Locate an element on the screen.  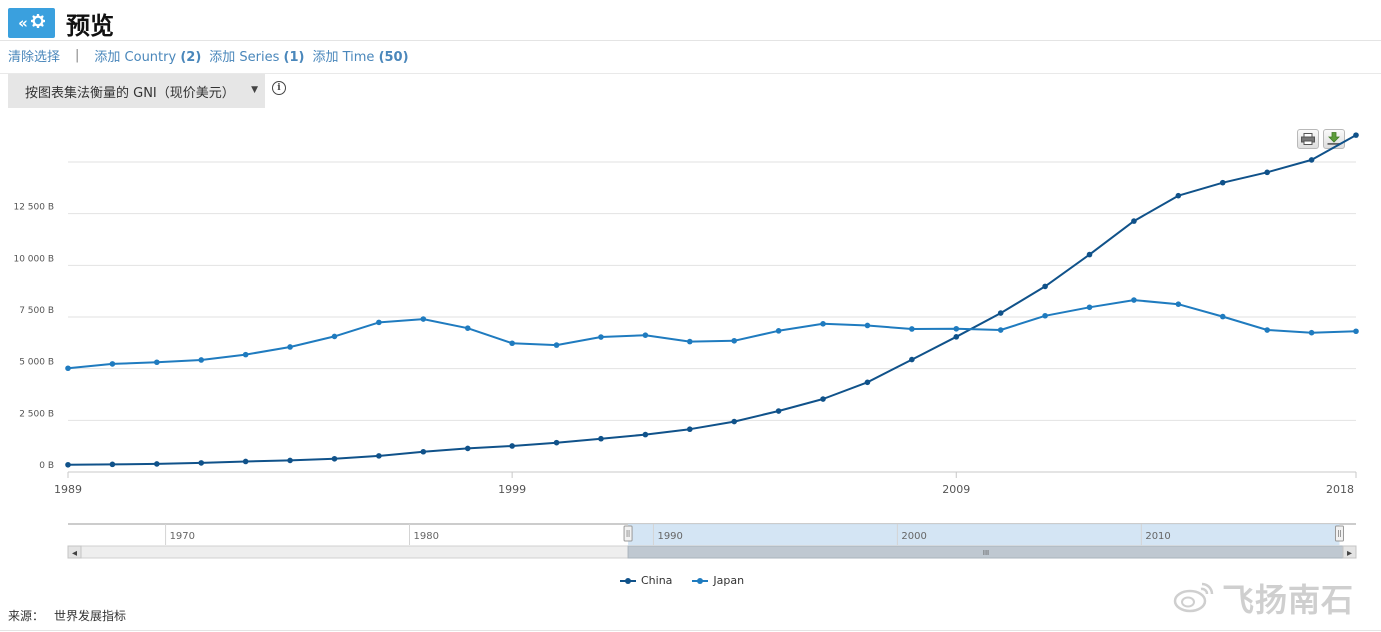
x-tick-label: 1989 is located at coordinates (68, 489).